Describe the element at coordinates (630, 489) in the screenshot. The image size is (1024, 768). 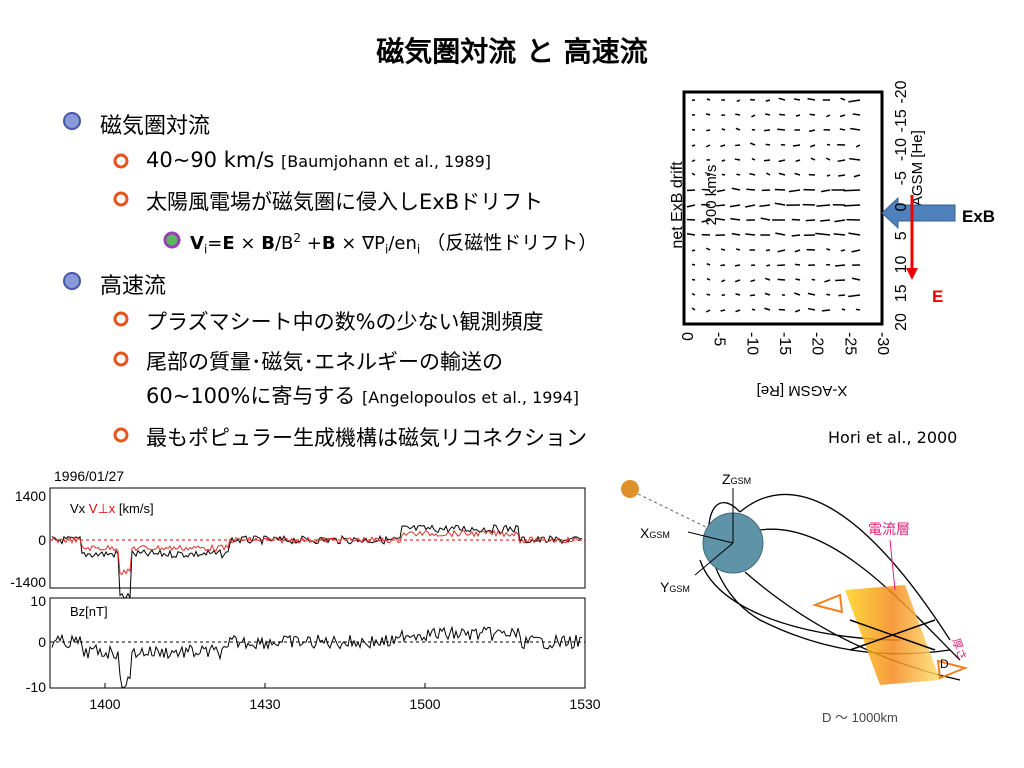
I see `sun` at that location.